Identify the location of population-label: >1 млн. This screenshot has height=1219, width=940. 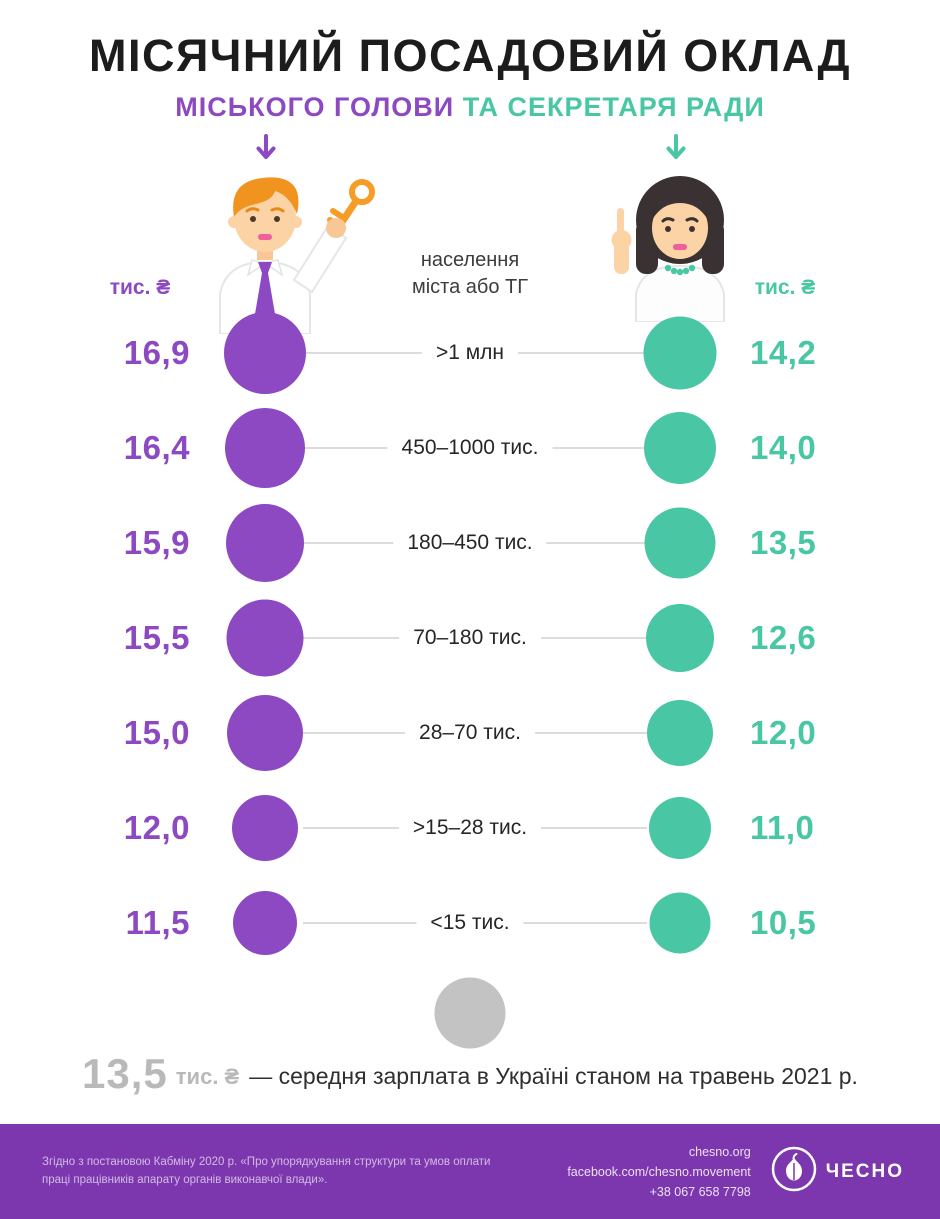
(470, 352).